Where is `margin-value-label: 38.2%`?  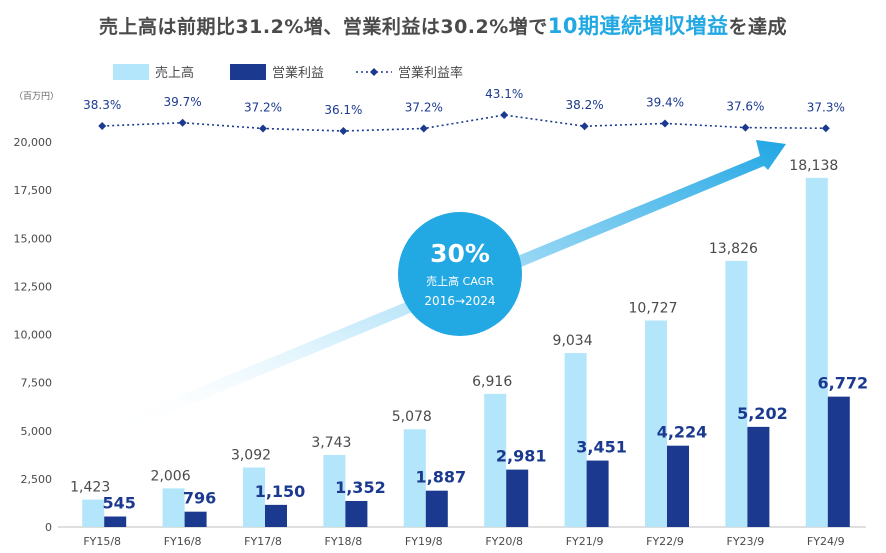 margin-value-label: 38.2% is located at coordinates (585, 105).